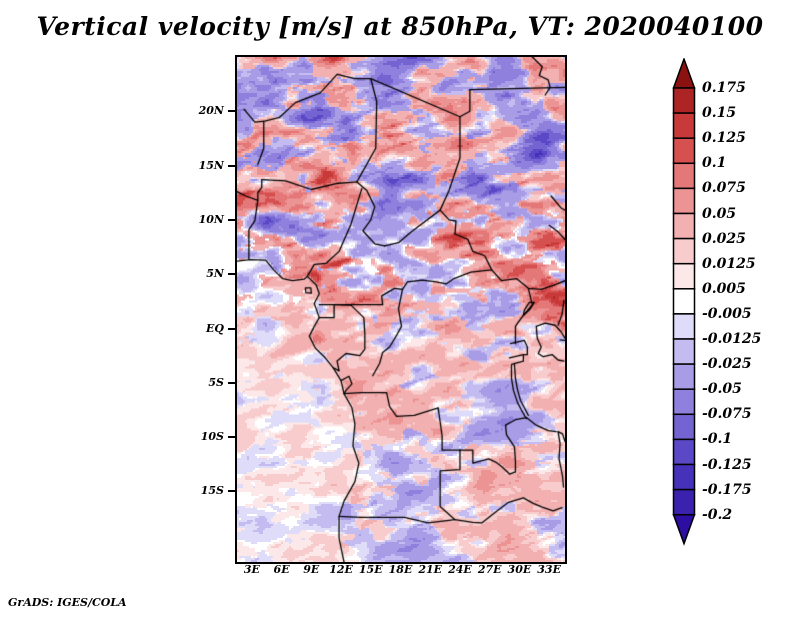 The height and width of the screenshot is (618, 800). I want to click on colorbar-tick-label: -0.005, so click(727, 313).